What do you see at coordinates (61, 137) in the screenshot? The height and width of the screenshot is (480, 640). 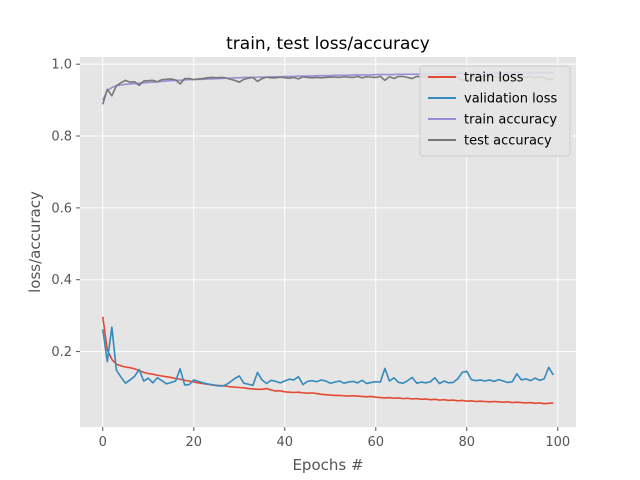 I see `y-tick-label: 0.8` at bounding box center [61, 137].